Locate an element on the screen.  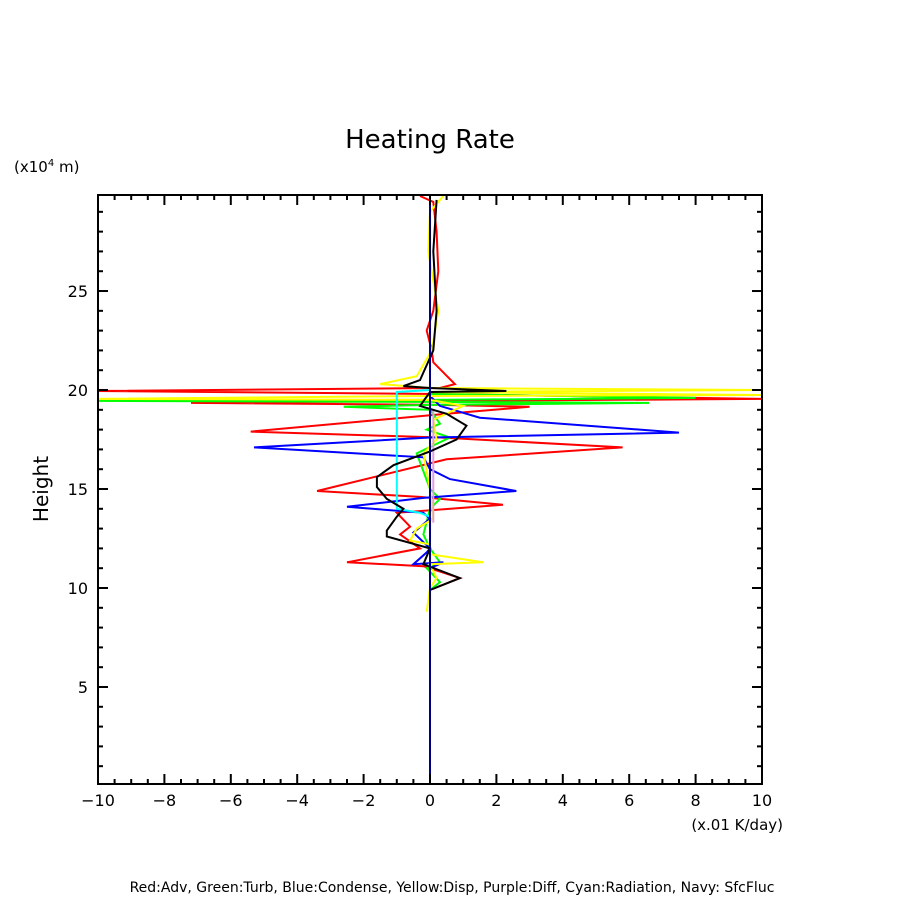
y-axis-label: Height is located at coordinates (41, 489).